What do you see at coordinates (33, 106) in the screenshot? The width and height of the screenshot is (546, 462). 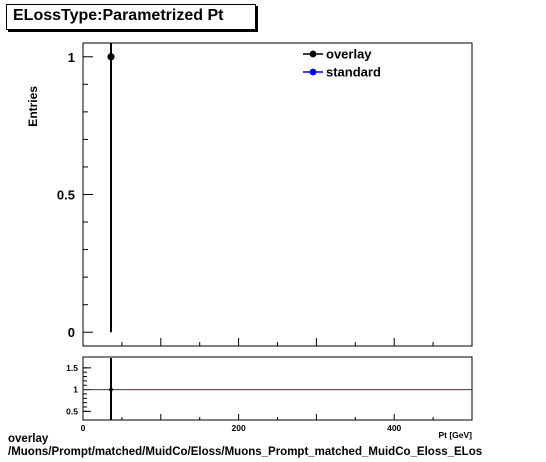 I see `y-axis-label: Entries` at bounding box center [33, 106].